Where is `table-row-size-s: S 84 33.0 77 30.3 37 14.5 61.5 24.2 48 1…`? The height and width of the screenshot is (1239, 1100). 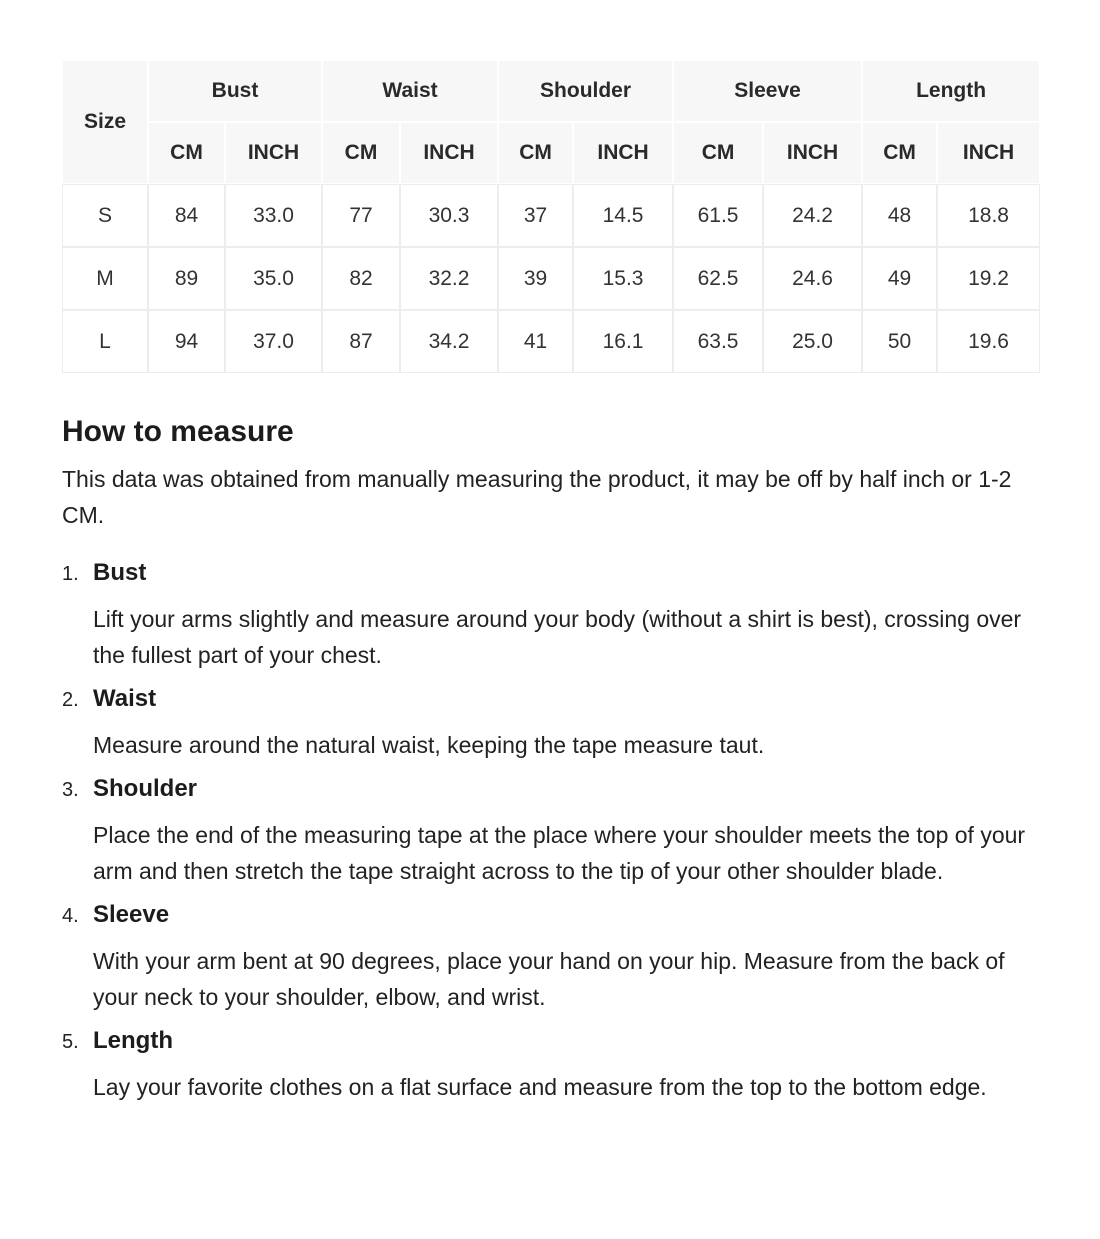
table-row-size-s: S 84 33.0 77 30.3 37 14.5 61.5 24.2 48 1… is located at coordinates (551, 215).